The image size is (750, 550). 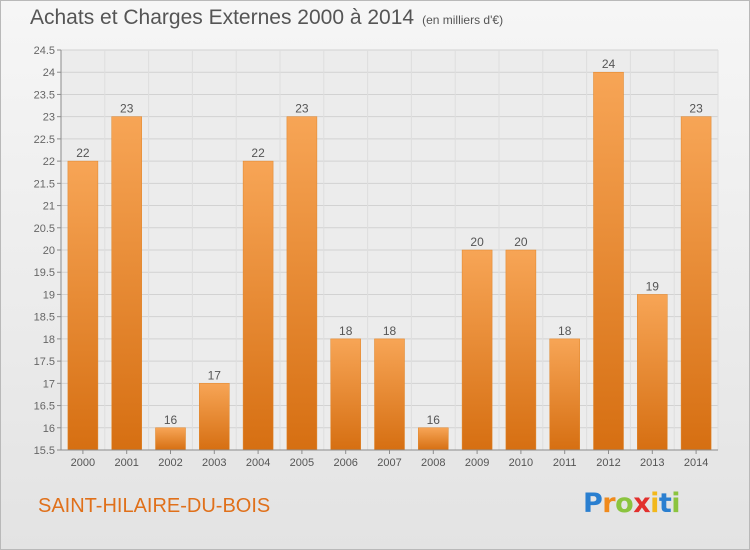 I want to click on chart-subtitle: (en milliers d'€), so click(x=463, y=20).